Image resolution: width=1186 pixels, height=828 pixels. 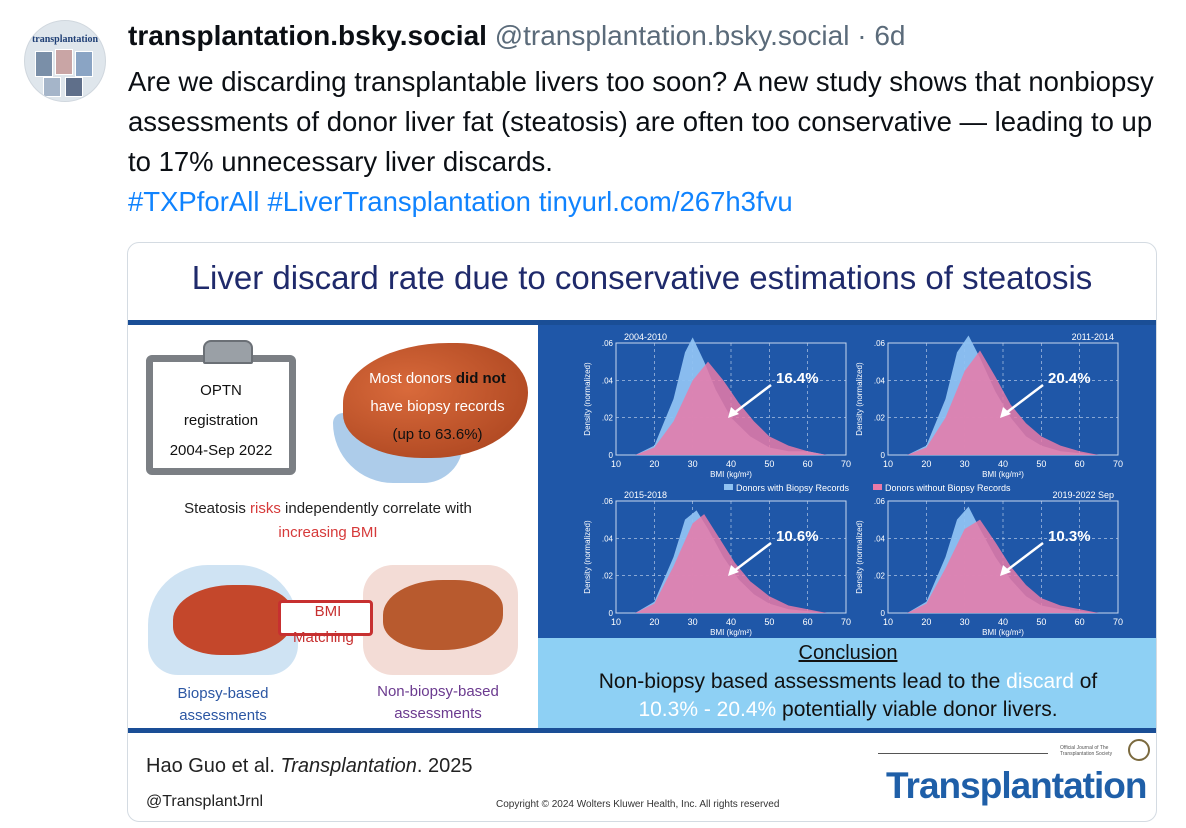 What do you see at coordinates (665, 201) in the screenshot?
I see `external-link: tinyurl.com/267h3fvu` at bounding box center [665, 201].